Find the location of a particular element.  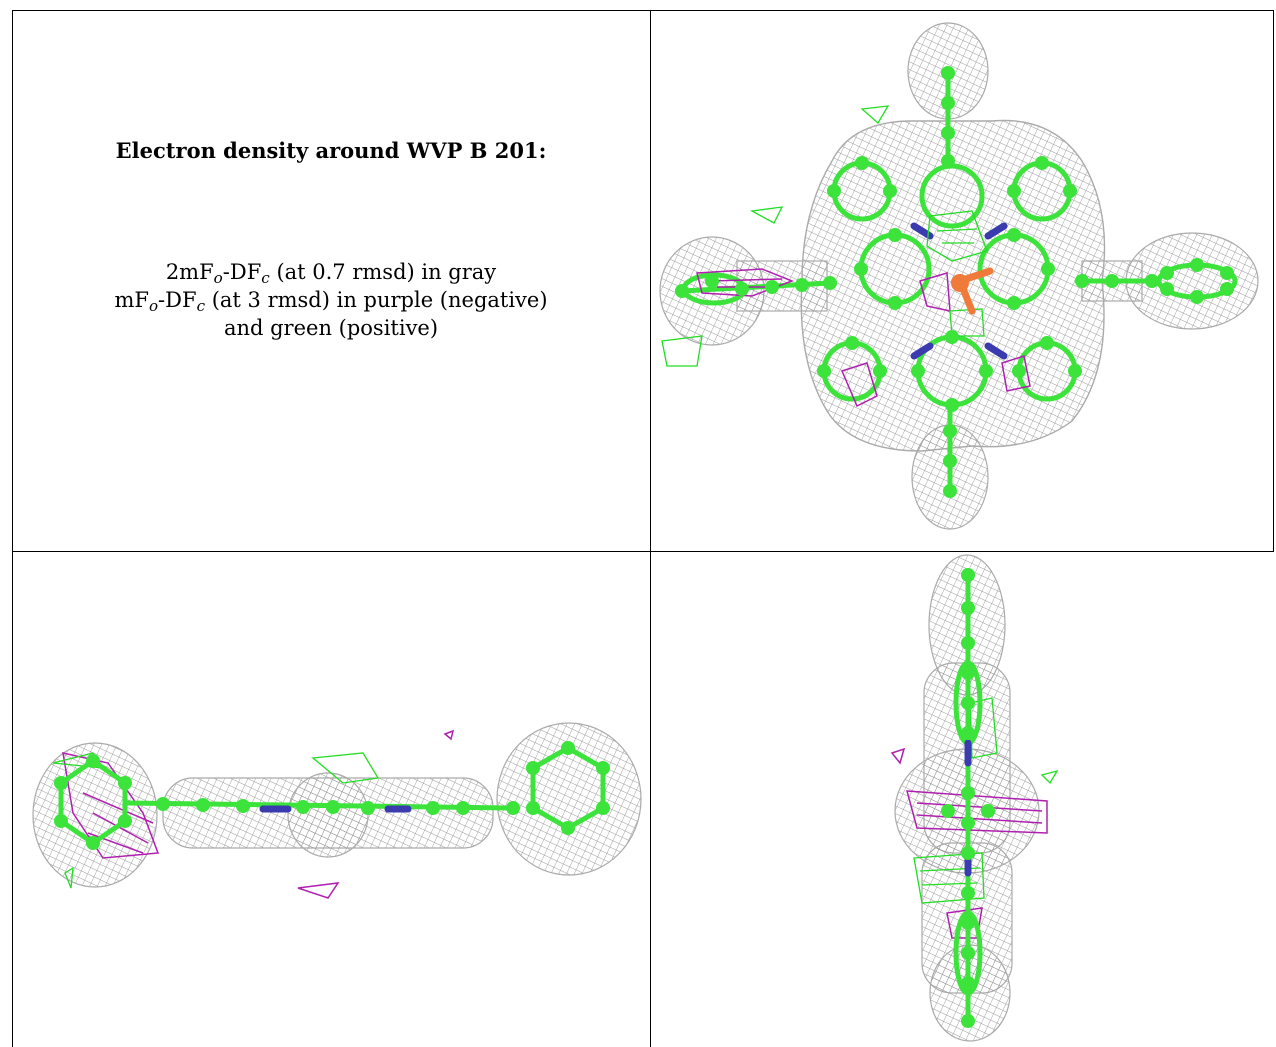

difference-density-positive is located at coordinates (824, 236).